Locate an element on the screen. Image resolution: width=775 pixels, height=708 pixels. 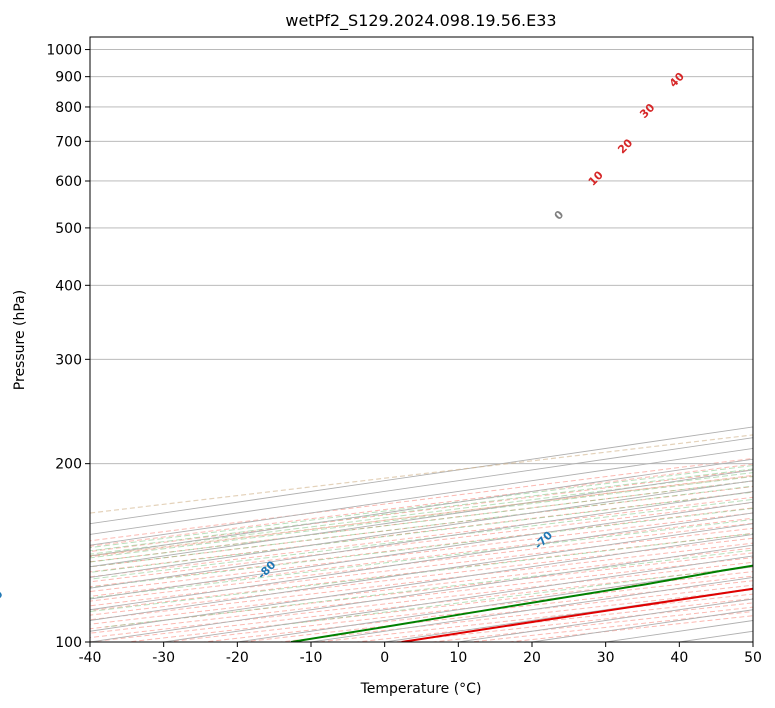
y-tick-label: 100 is located at coordinates (68, 643).